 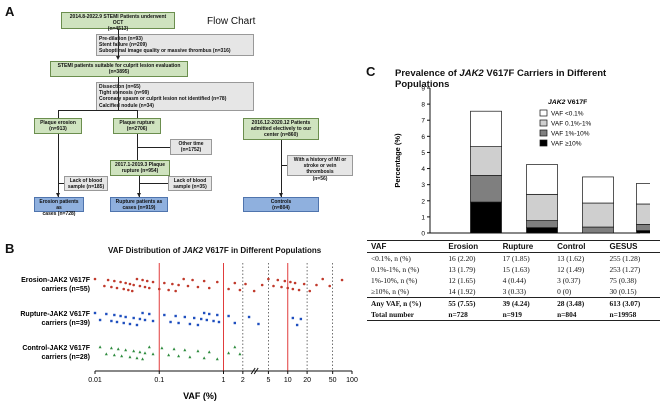 What do you see at coordinates (579, 246) in the screenshot?
I see `table-header: Control` at bounding box center [579, 246].